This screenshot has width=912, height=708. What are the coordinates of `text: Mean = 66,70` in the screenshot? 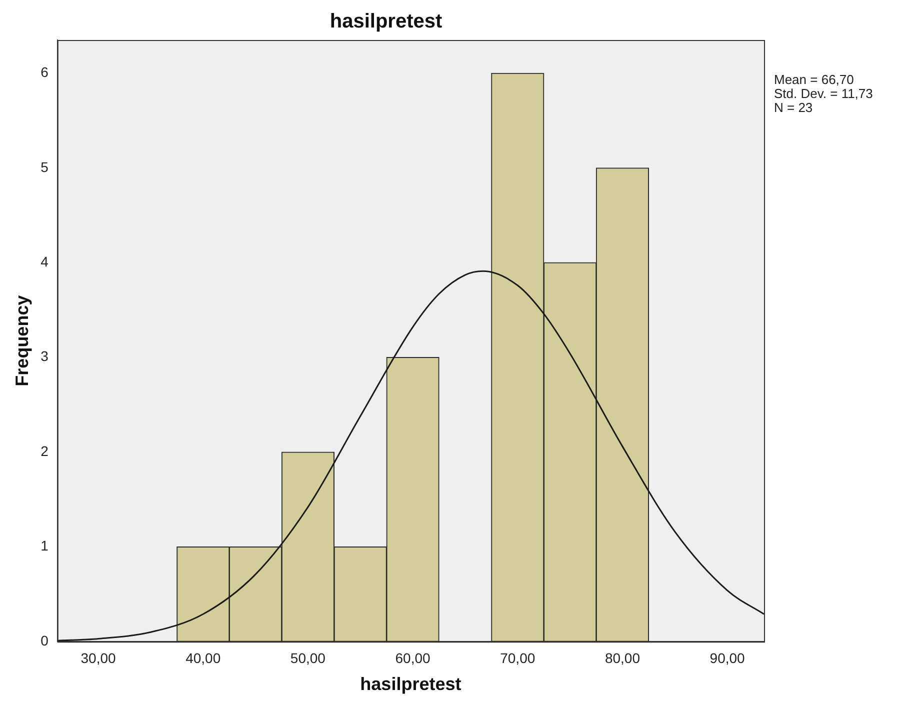 It's located at (814, 80).